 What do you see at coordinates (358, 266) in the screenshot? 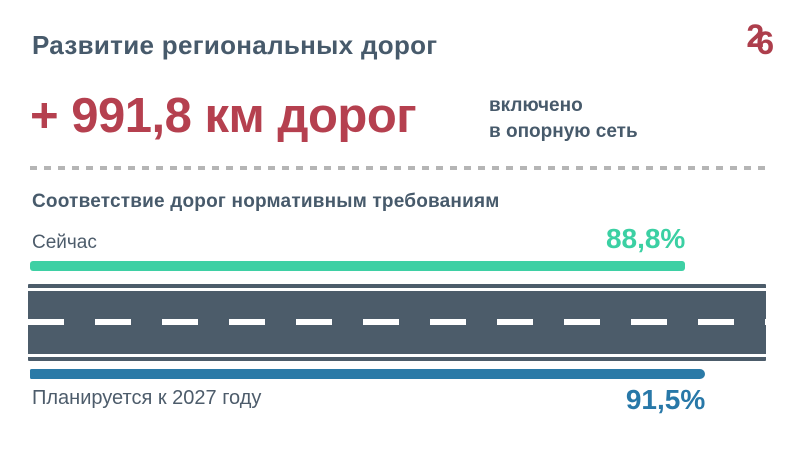
I see `bar-now` at bounding box center [358, 266].